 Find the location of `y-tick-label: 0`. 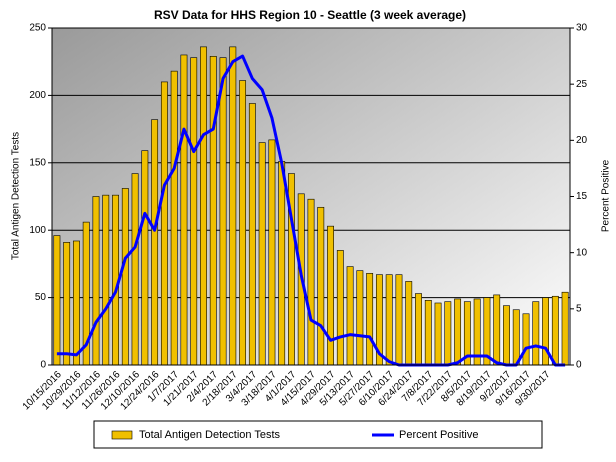

y-tick-label: 0 is located at coordinates (43, 365).